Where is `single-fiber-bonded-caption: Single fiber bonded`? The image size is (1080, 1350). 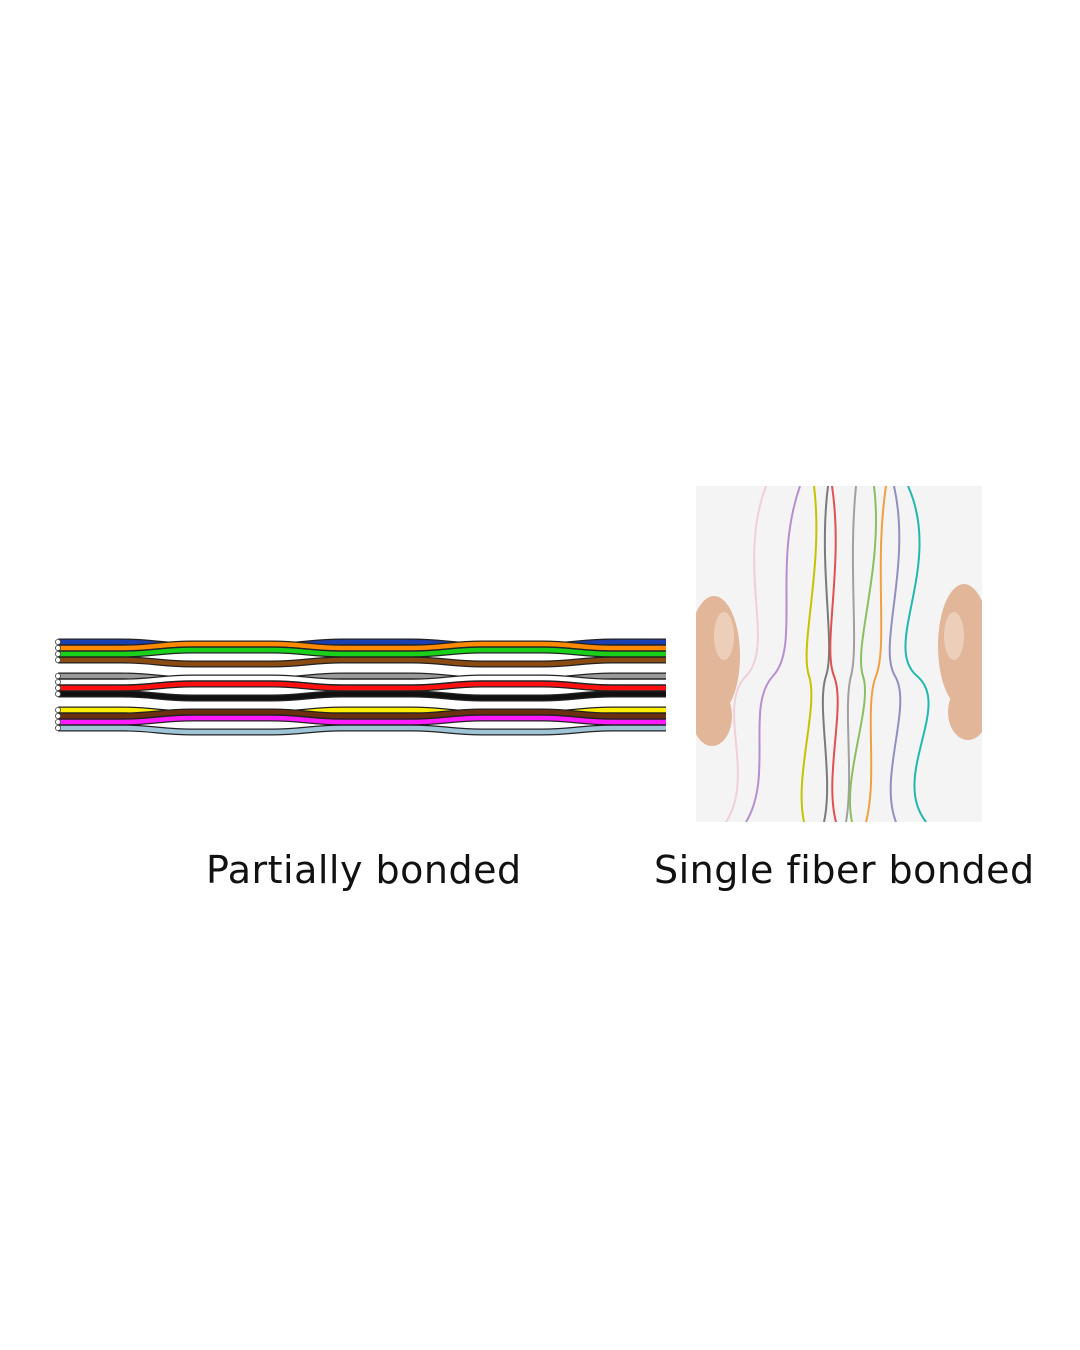
single-fiber-bonded-caption: Single fiber bonded is located at coordinates (844, 870).